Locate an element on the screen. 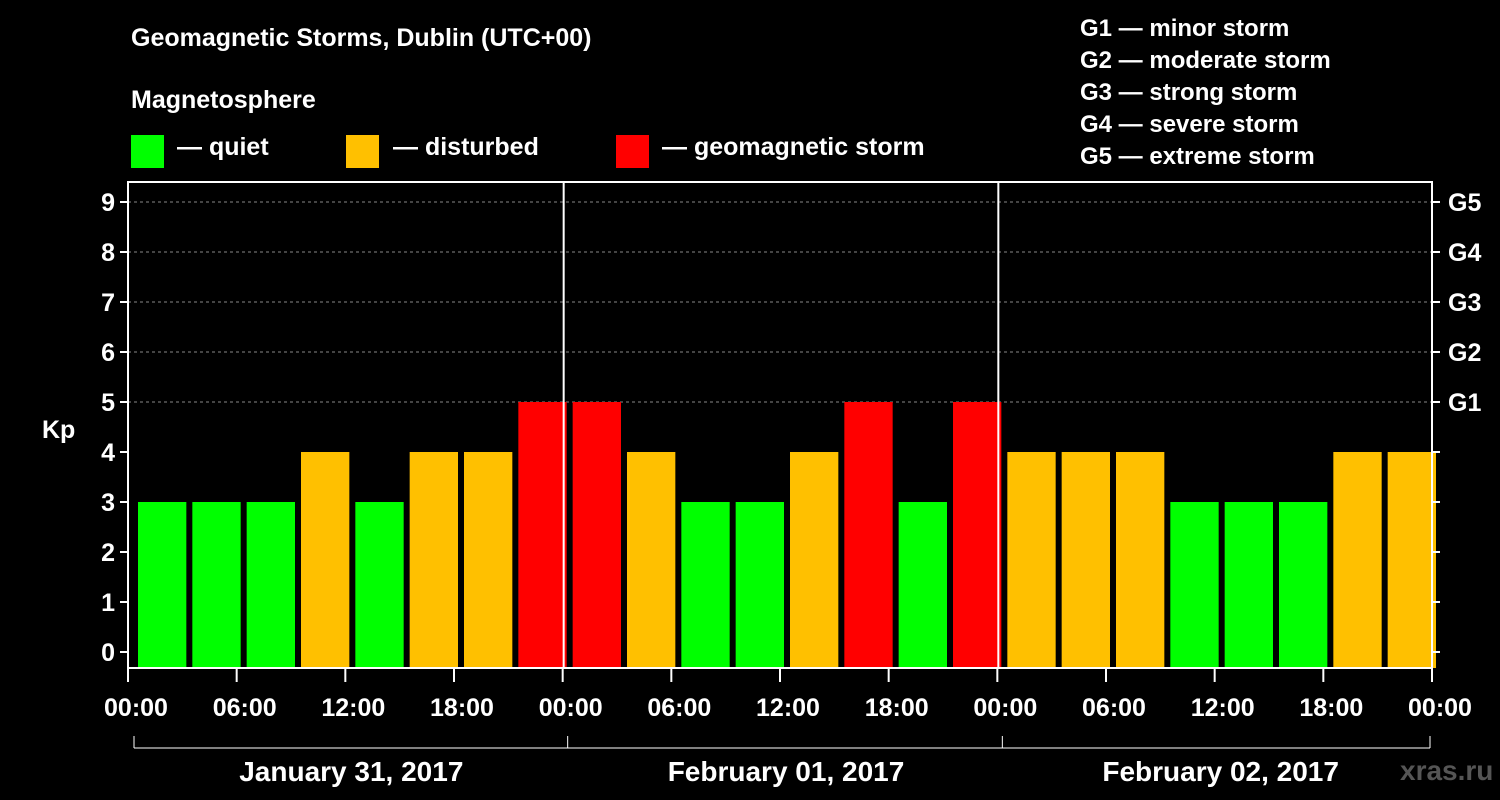 This screenshot has height=800, width=1500. storm-scale-g5: G5 — extreme storm is located at coordinates (1197, 156).